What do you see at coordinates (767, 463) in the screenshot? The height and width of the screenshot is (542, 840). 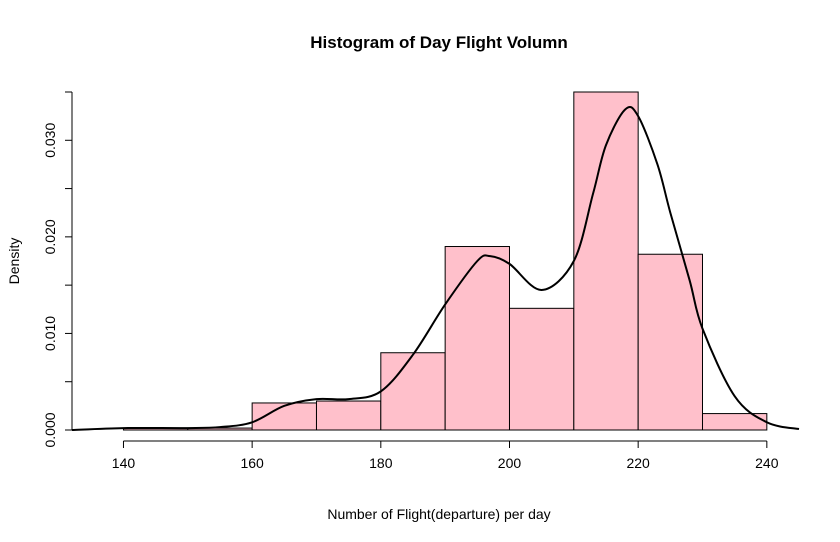 I see `x-tick-label: 240` at bounding box center [767, 463].